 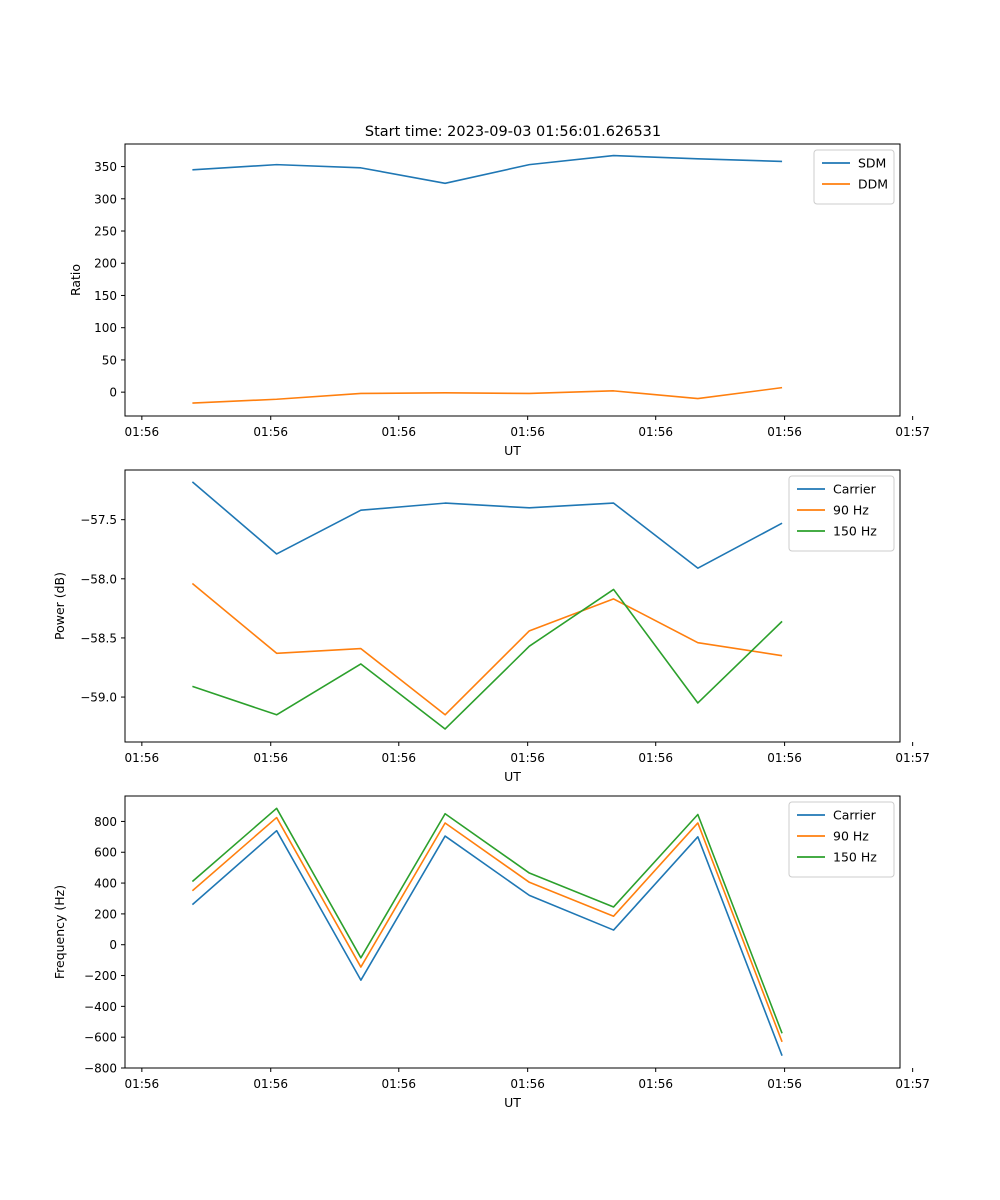 I want to click on y-tick-label: 350, so click(x=105, y=167).